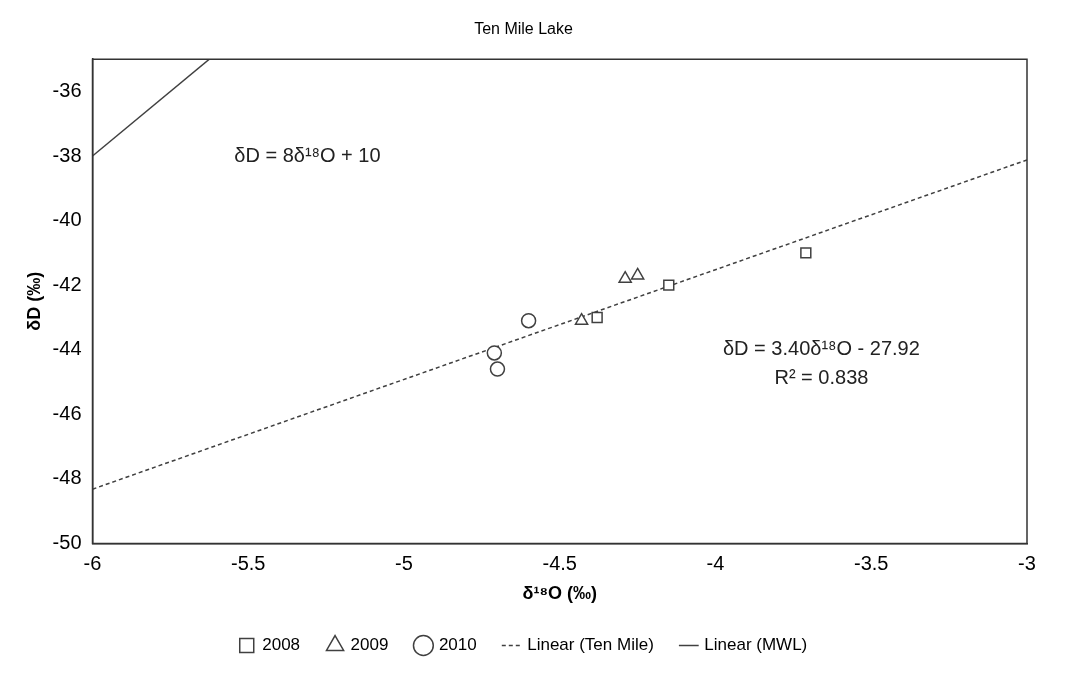 The image size is (1067, 674). Describe the element at coordinates (559, 593) in the screenshot. I see `x-axis-title: δ¹⁸O (‰)` at that location.